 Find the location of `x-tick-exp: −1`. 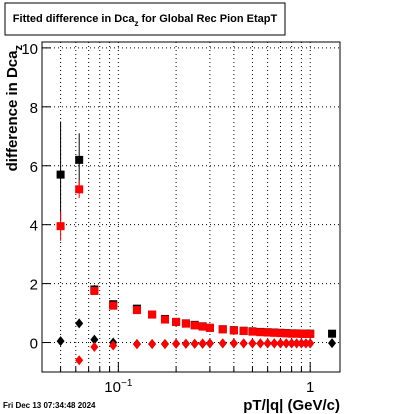

x-tick-exp: −1 is located at coordinates (127, 383).